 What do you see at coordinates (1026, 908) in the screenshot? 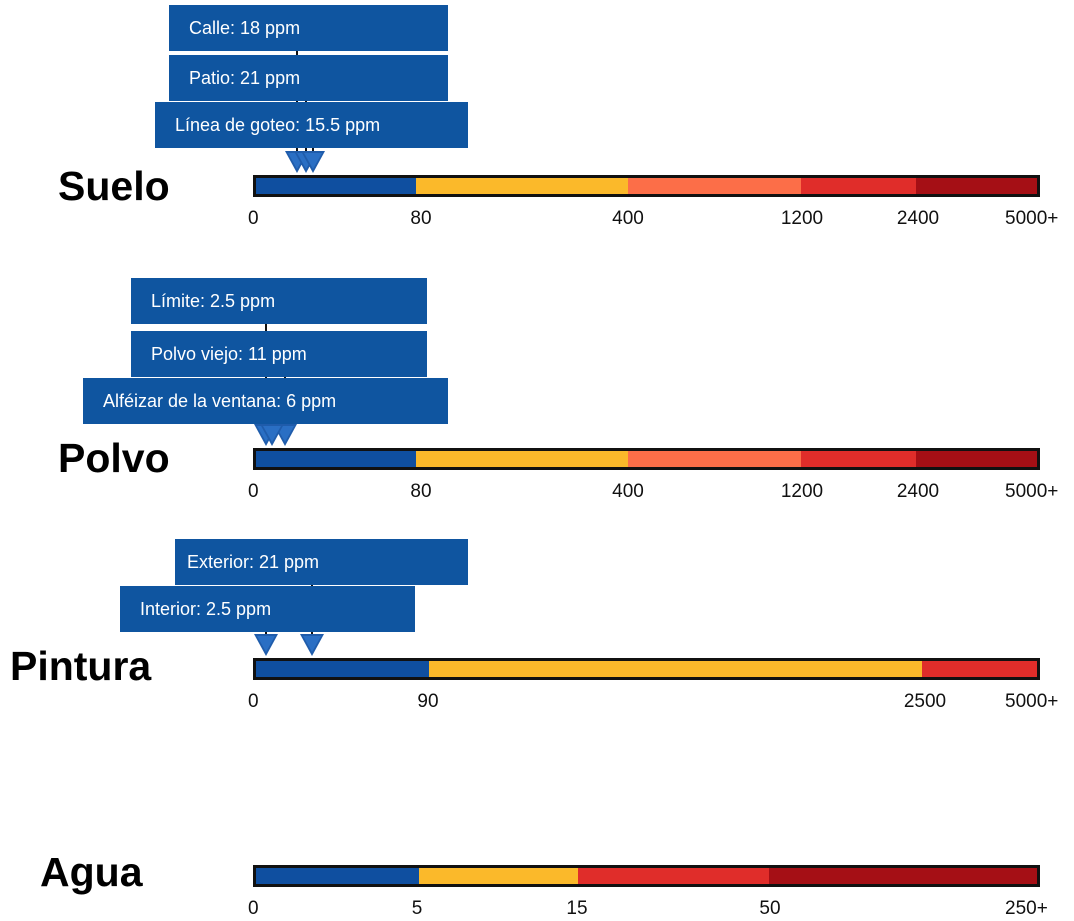
I see `tick-label: 250+` at bounding box center [1026, 908].